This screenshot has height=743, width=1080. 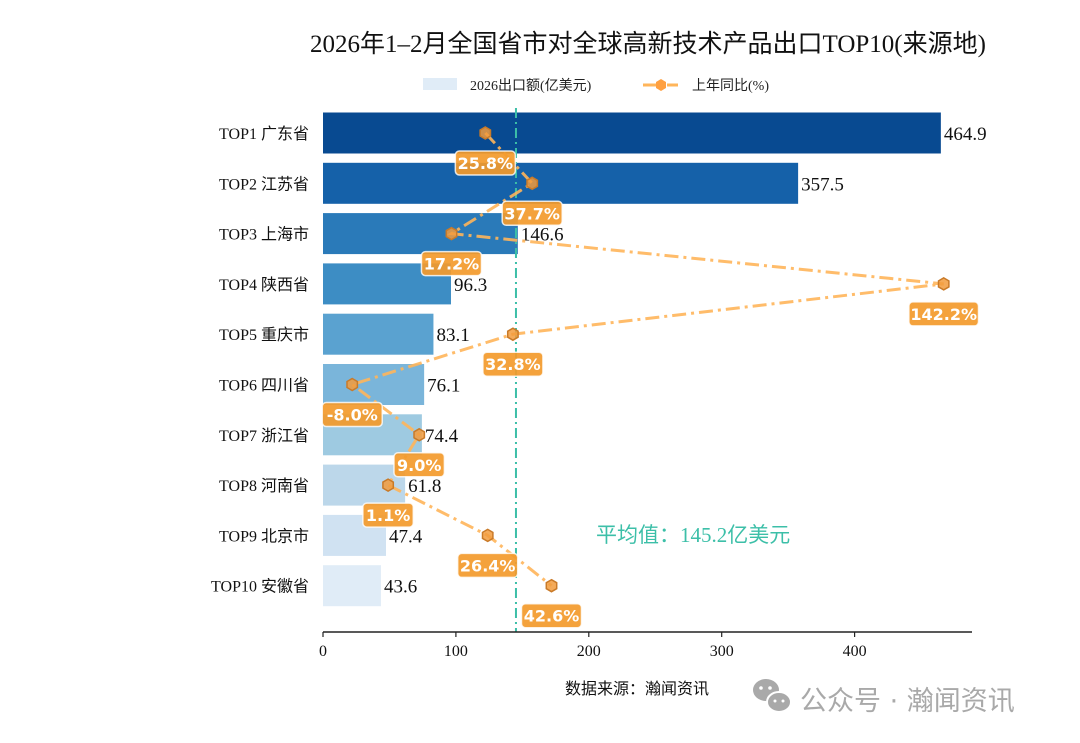 I want to click on yoy-label: 42.6%, so click(x=552, y=616).